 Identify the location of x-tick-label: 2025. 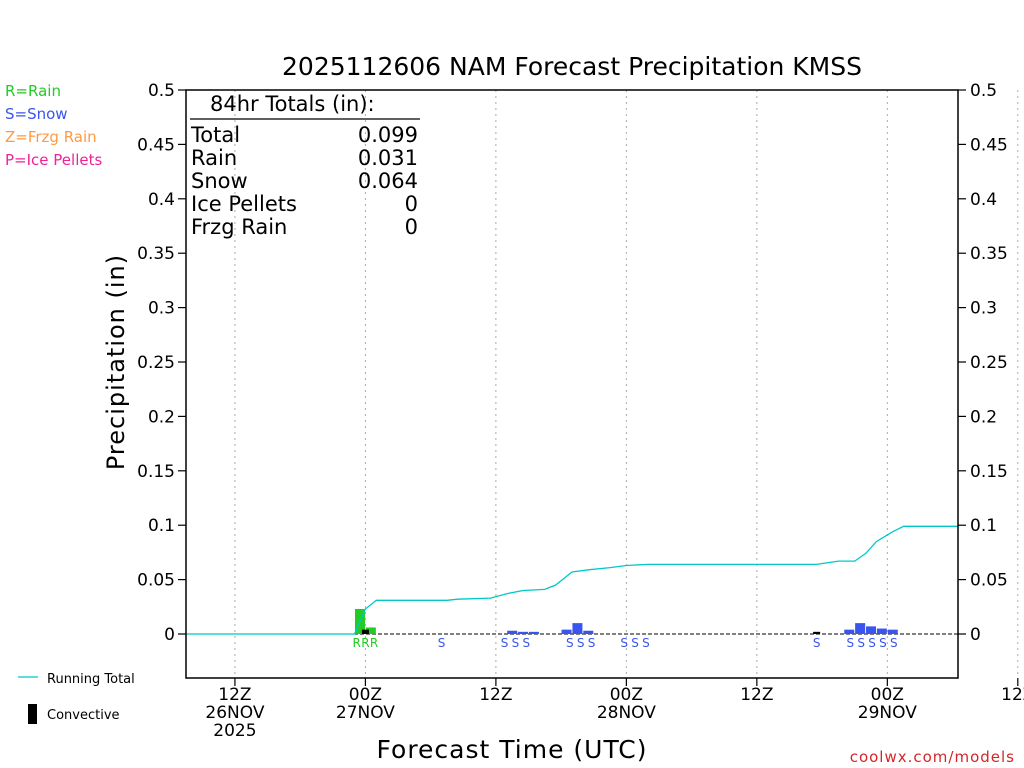
(234, 731).